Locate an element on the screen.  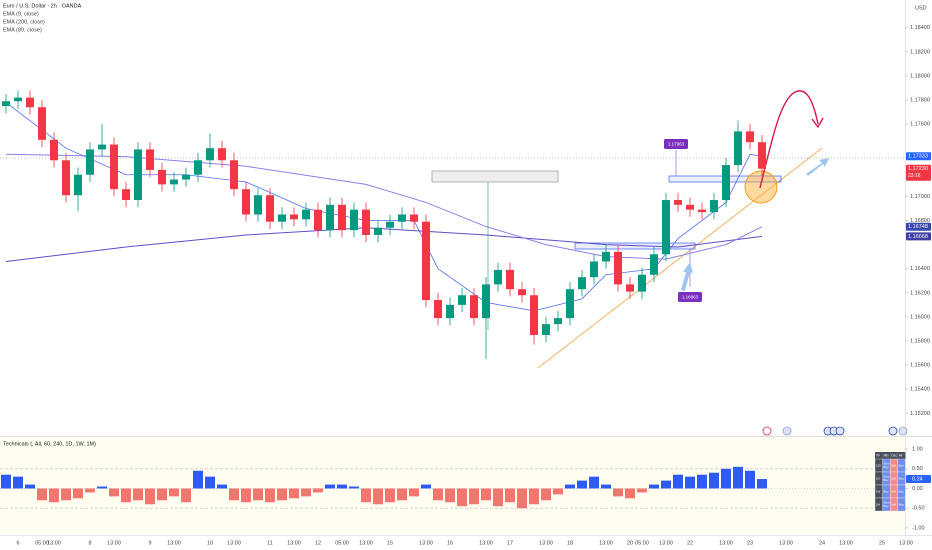
x-tick-label: 22 is located at coordinates (690, 543).